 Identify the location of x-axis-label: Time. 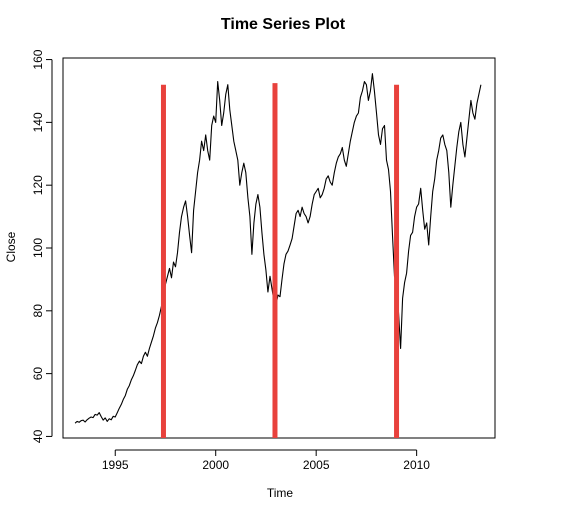
(280, 493).